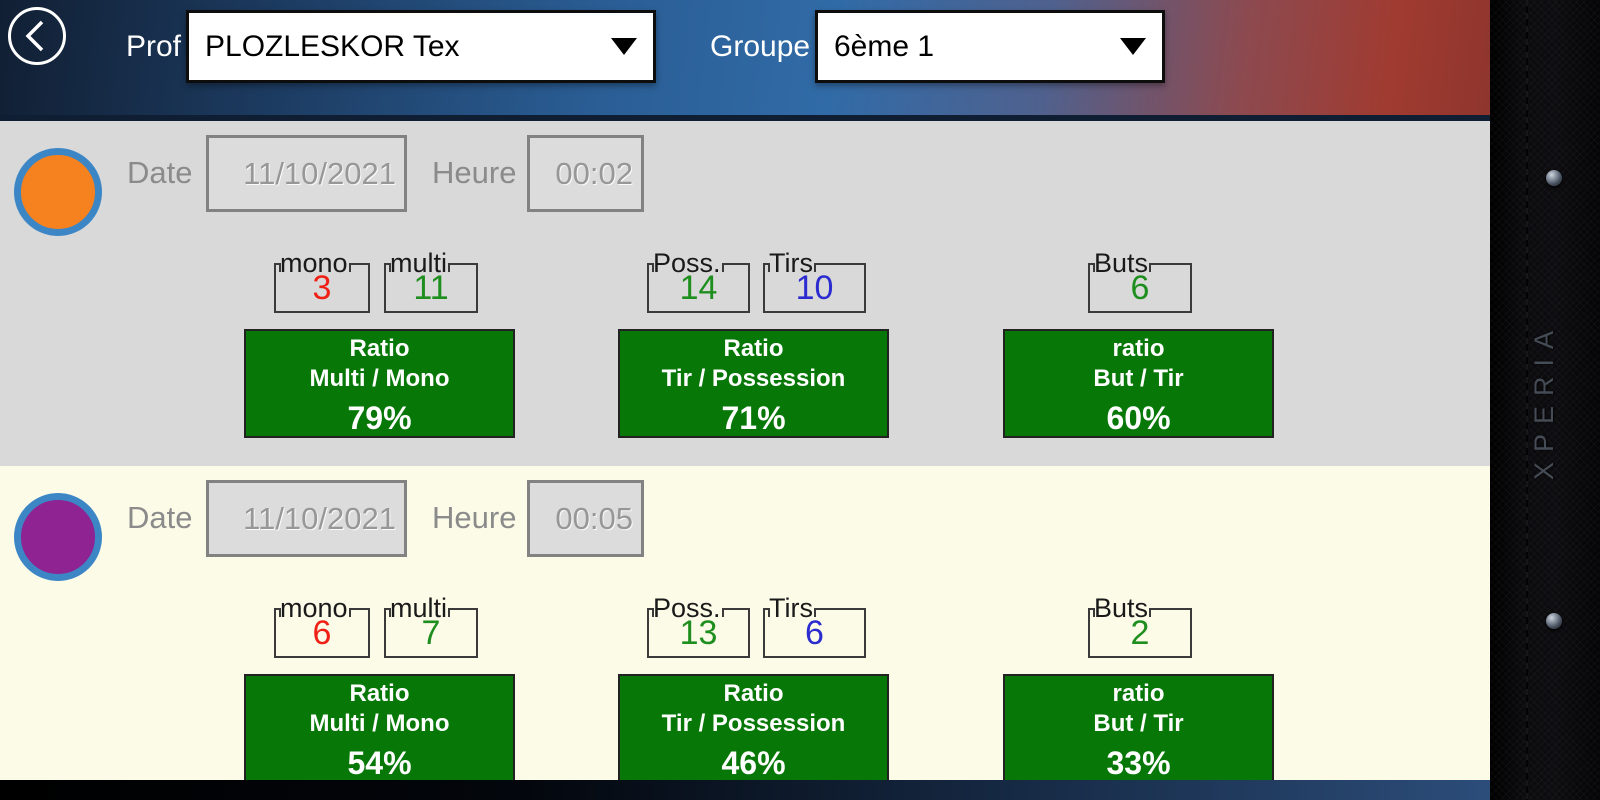 The height and width of the screenshot is (800, 1600). Describe the element at coordinates (431, 633) in the screenshot. I see `stat-value-multi: 7` at that location.